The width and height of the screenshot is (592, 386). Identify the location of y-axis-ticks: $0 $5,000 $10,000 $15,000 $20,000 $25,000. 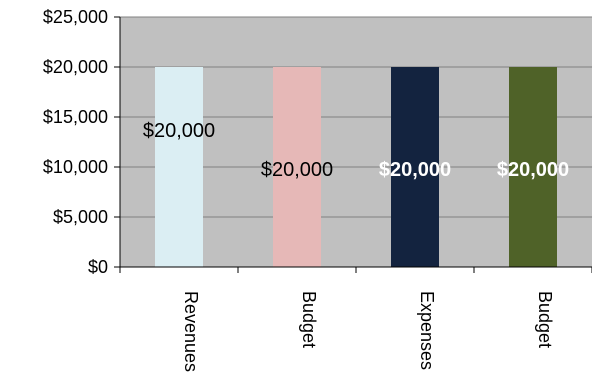
(81, 142).